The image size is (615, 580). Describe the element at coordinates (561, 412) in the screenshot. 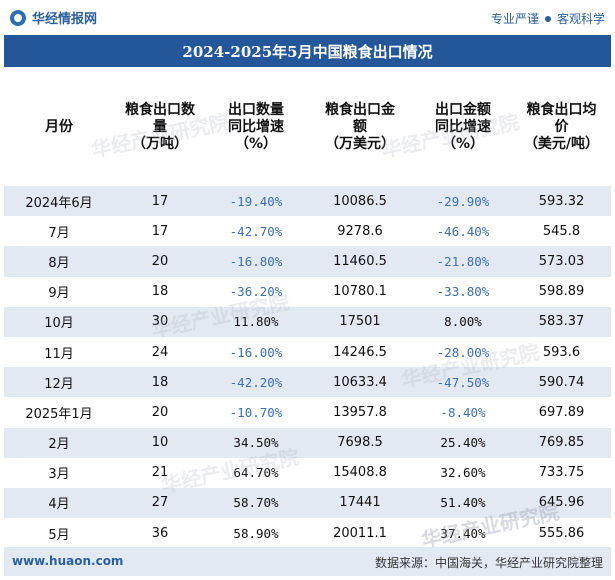

I see `cell-average-price: 697.89` at that location.